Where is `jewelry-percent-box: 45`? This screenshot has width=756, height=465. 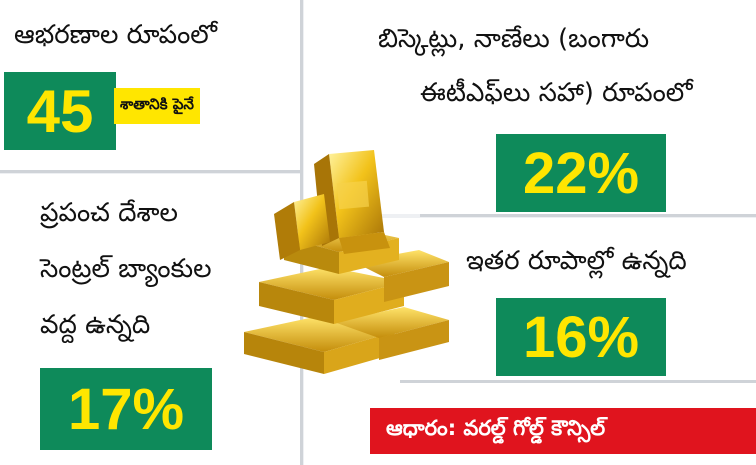 jewelry-percent-box: 45 is located at coordinates (60, 111).